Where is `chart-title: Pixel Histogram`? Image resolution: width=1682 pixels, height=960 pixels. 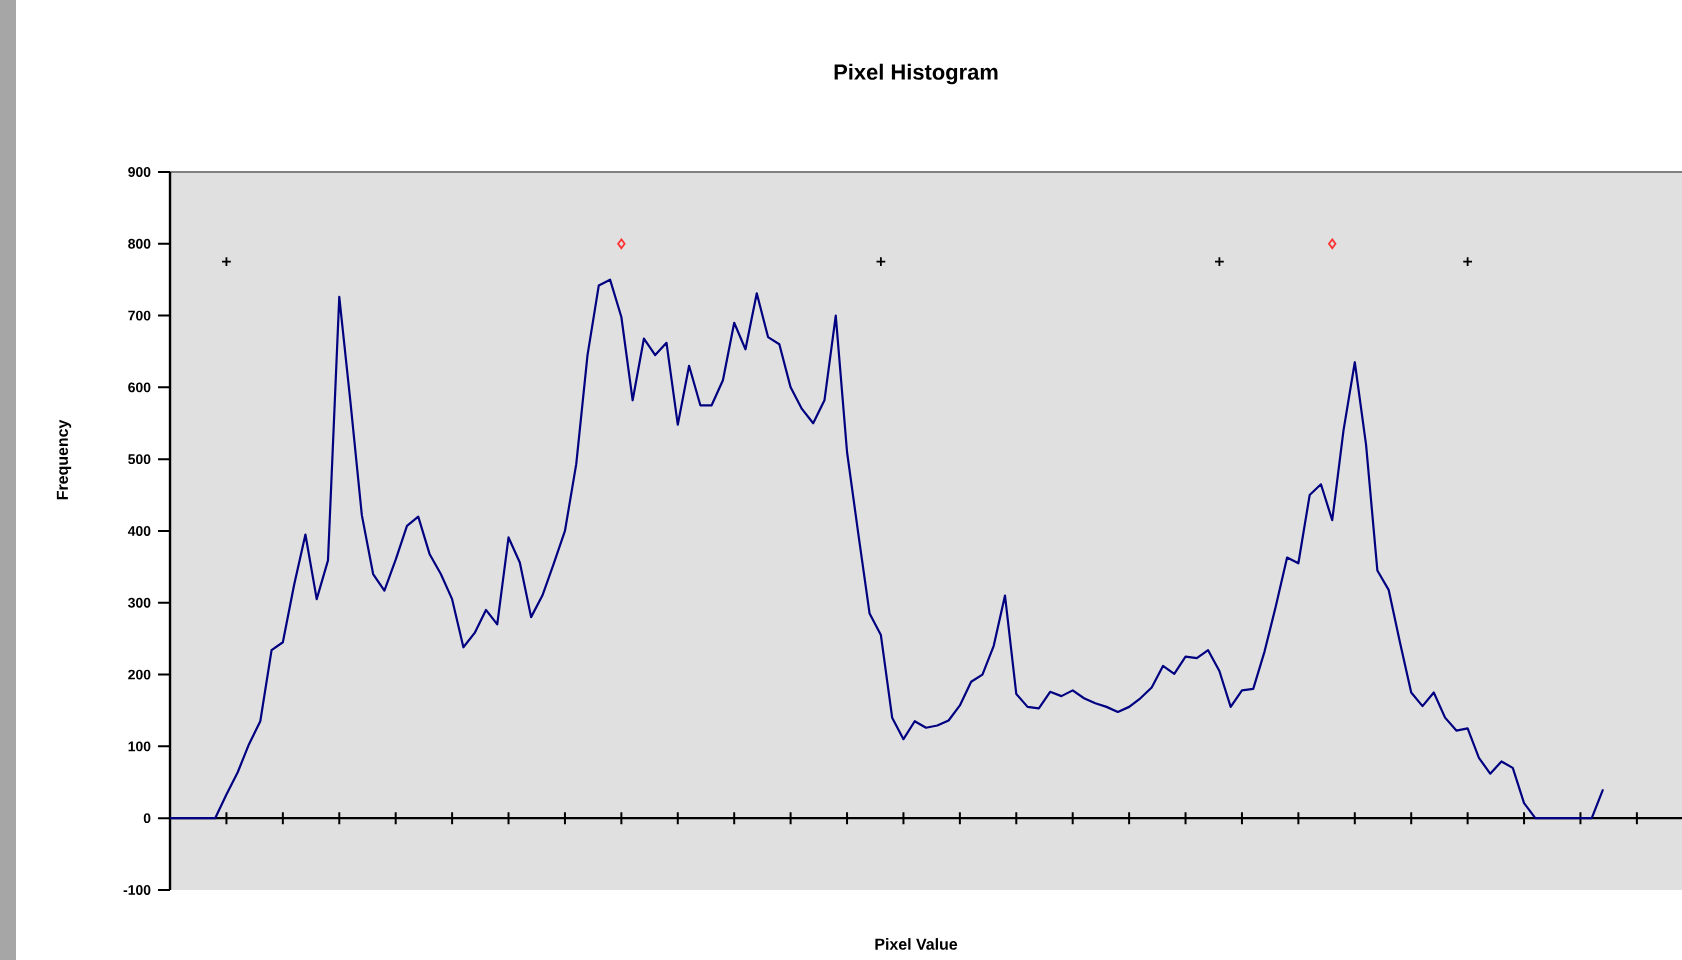
chart-title: Pixel Histogram is located at coordinates (916, 74).